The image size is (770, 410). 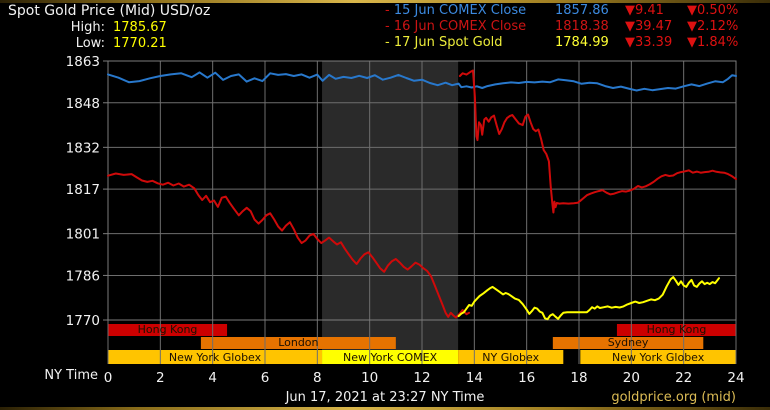 I want to click on x-tick-label: 10, so click(x=369, y=378).